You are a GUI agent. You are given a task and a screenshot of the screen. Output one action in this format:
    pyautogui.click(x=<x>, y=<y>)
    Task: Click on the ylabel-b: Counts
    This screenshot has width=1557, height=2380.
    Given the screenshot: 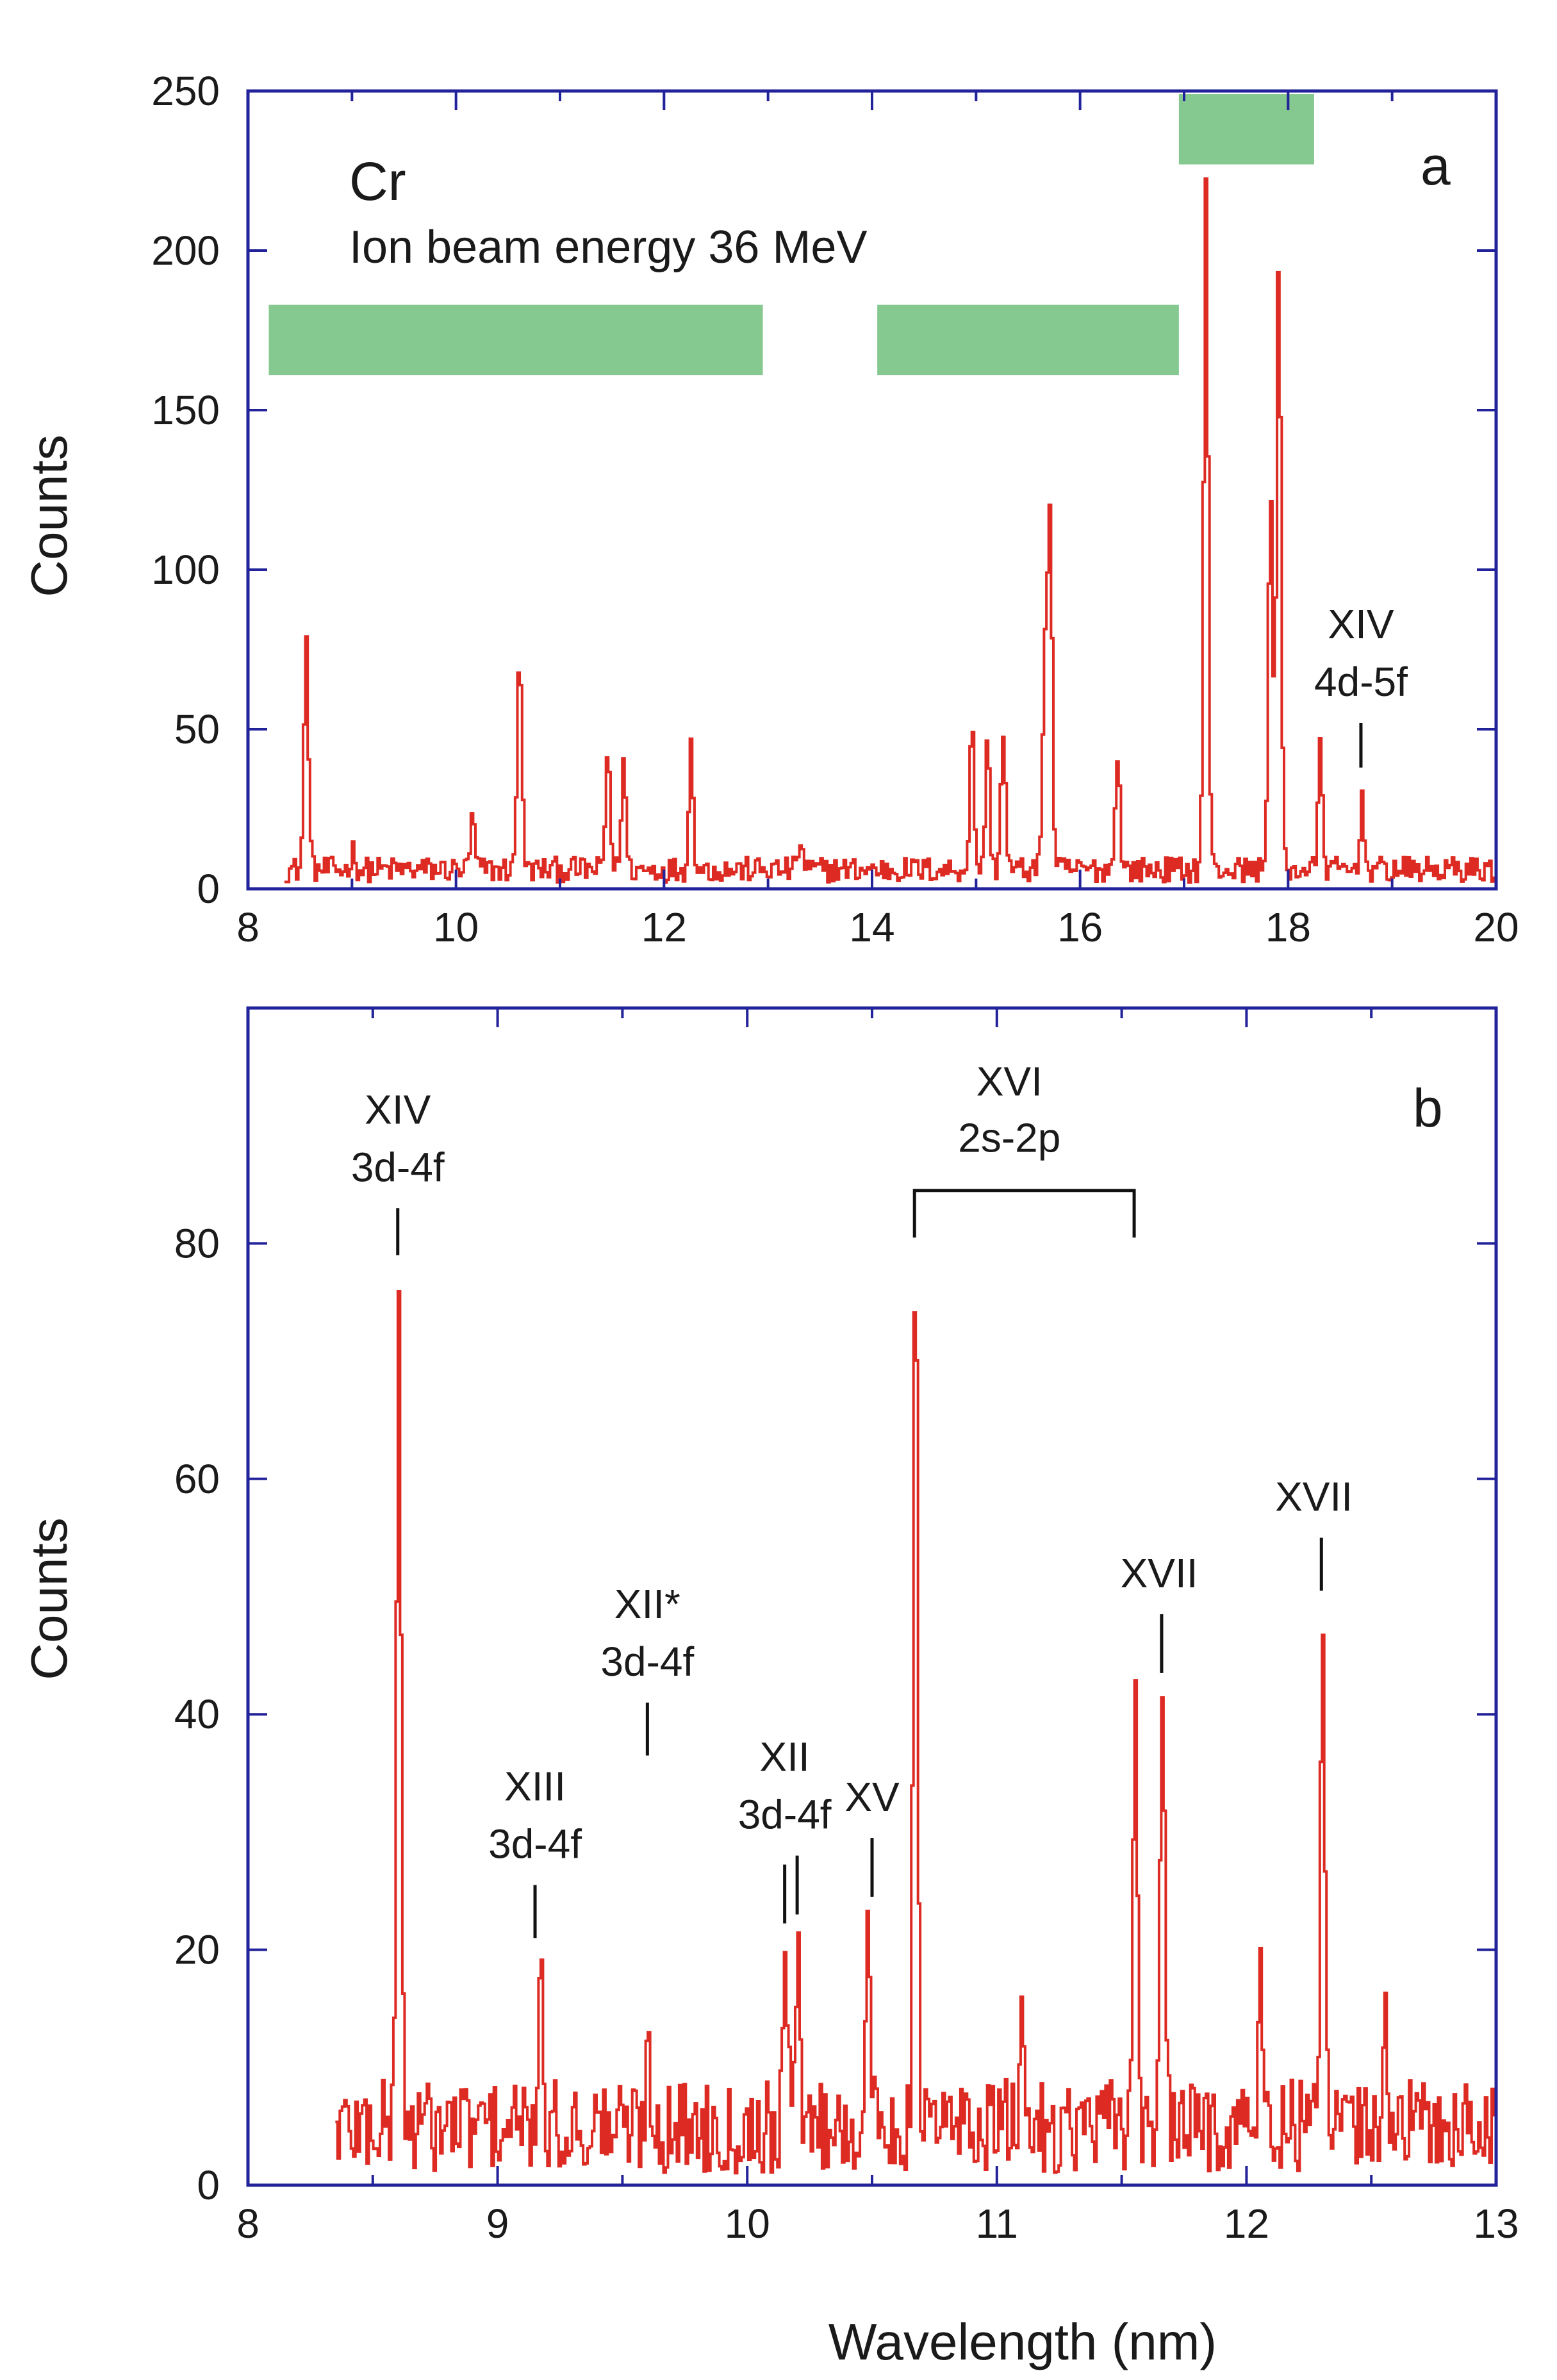 What is the action you would take?
    pyautogui.click(x=49, y=1598)
    